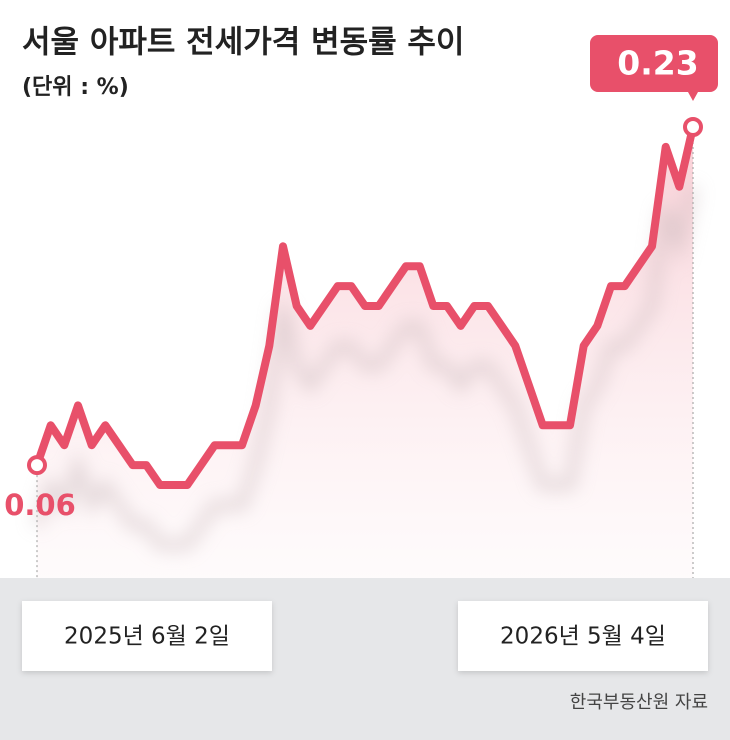 This screenshot has height=740, width=730. I want to click on start-date: 2025년 6월 2일, so click(147, 637).